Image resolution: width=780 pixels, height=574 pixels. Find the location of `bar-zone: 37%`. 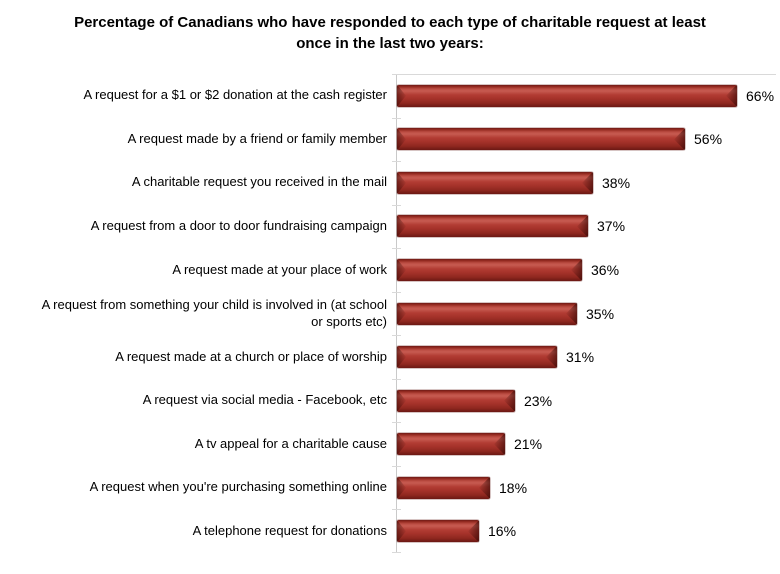

bar-zone: 37% is located at coordinates (588, 226).